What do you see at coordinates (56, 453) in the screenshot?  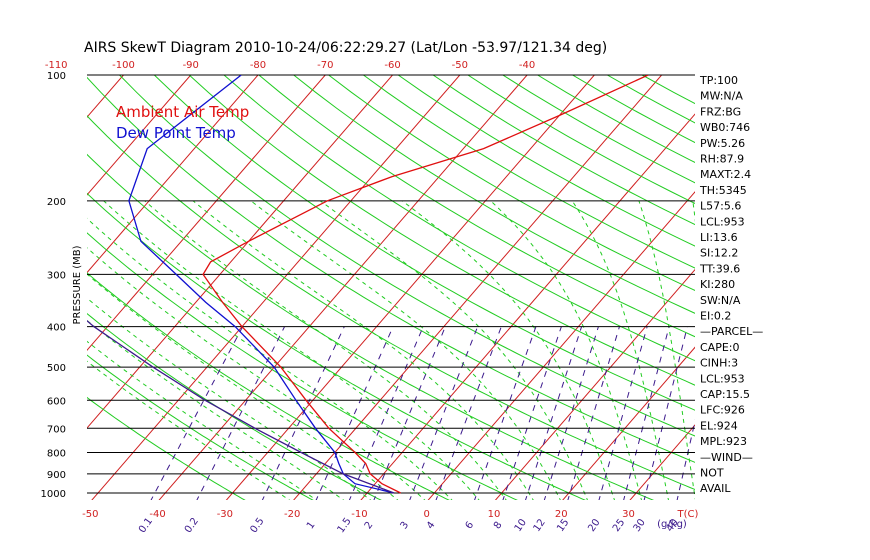 I see `pressure-tick-label: 800` at bounding box center [56, 453].